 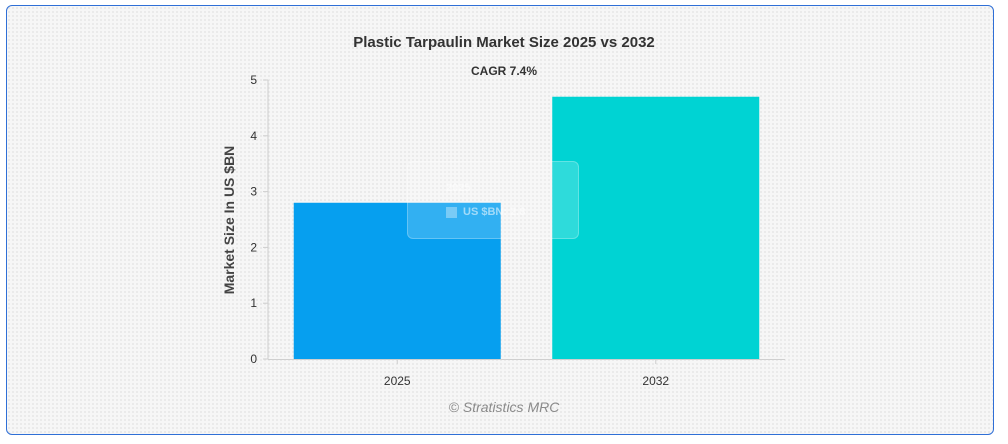 I want to click on bar-2025, so click(x=397, y=280).